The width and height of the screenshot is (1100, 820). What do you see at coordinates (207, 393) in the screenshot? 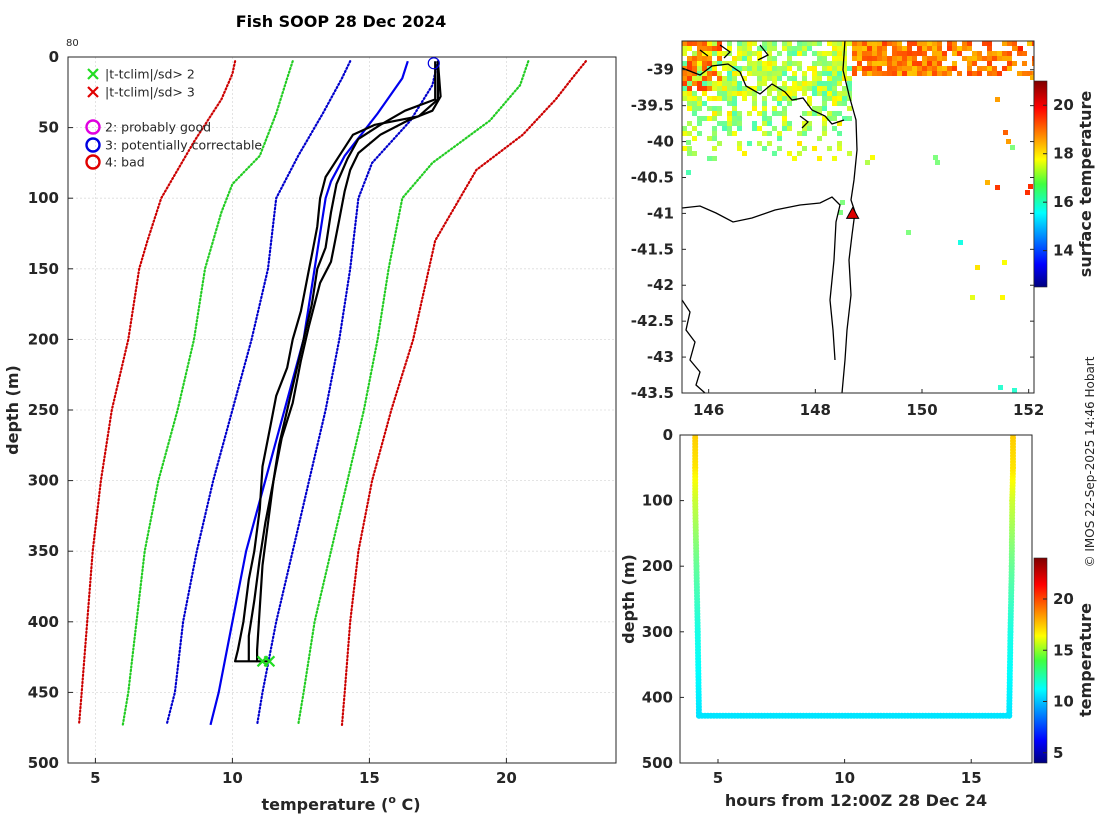
I see `clim-mean-minus-2sd` at bounding box center [207, 393].